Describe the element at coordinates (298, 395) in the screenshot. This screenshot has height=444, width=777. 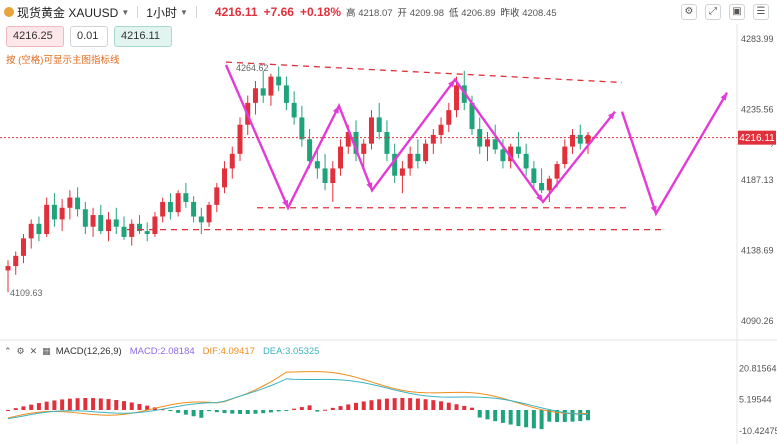
I see `dif-line` at that location.